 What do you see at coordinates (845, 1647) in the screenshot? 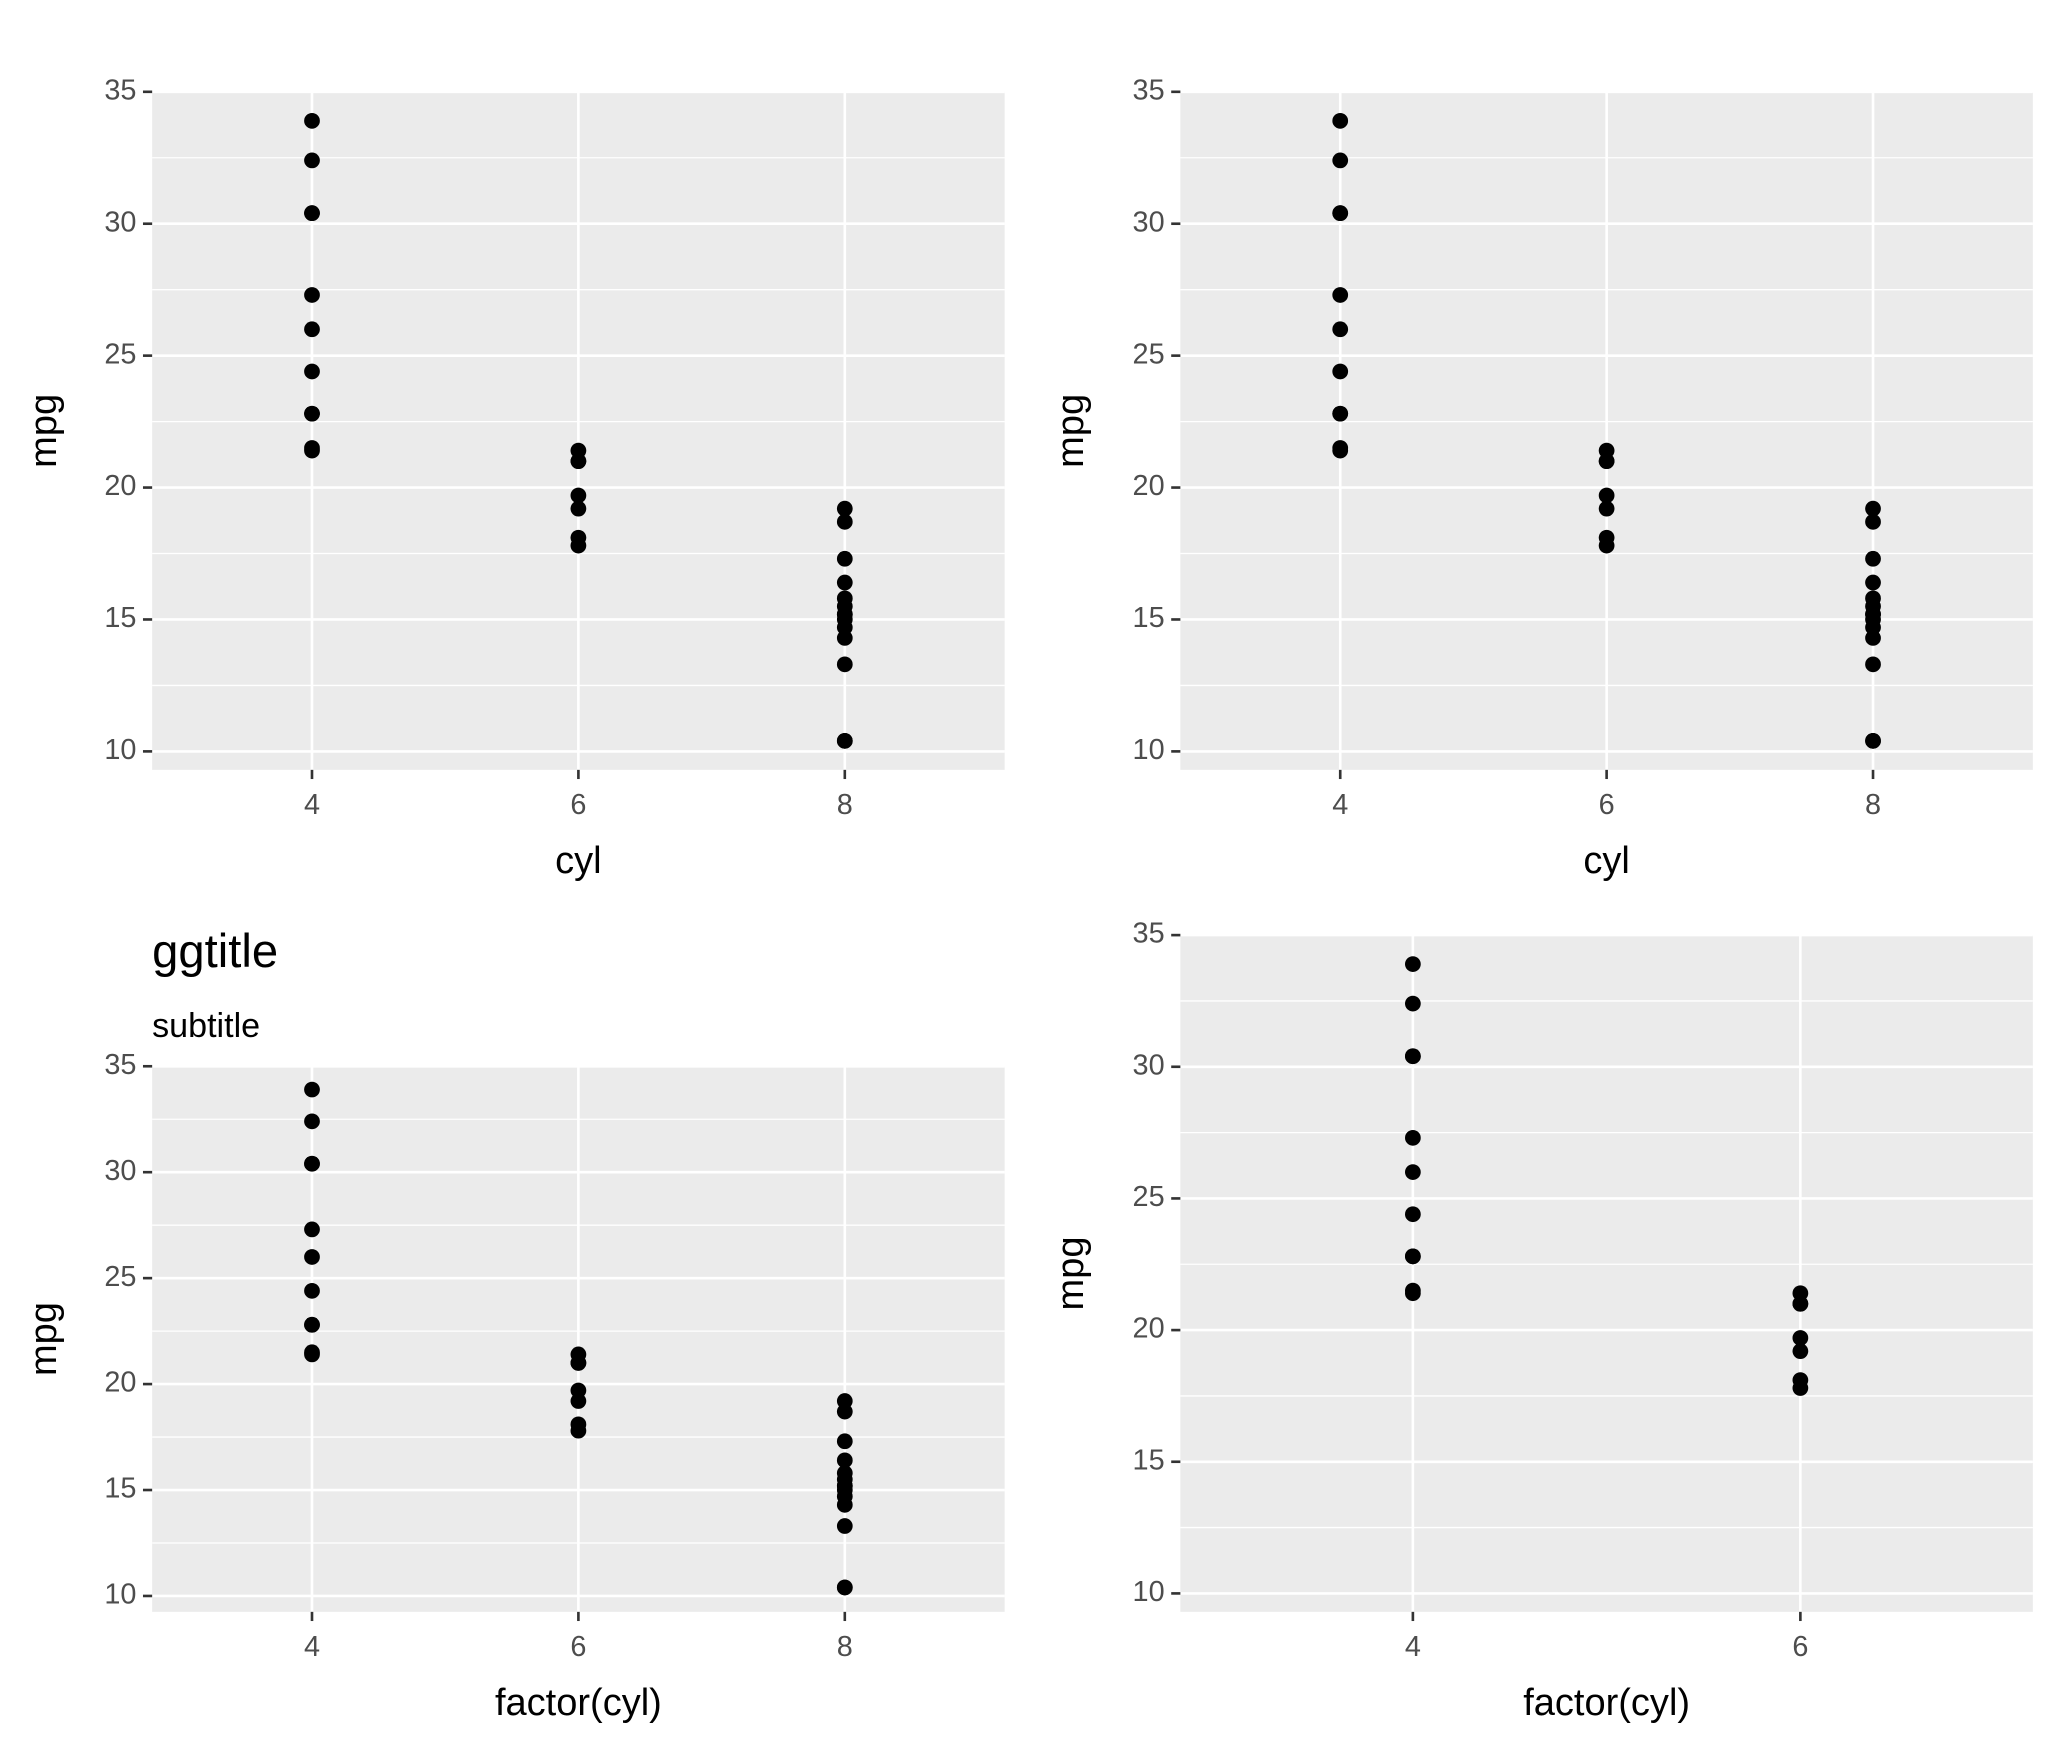
I see `x-tick-label: 8` at bounding box center [845, 1647].